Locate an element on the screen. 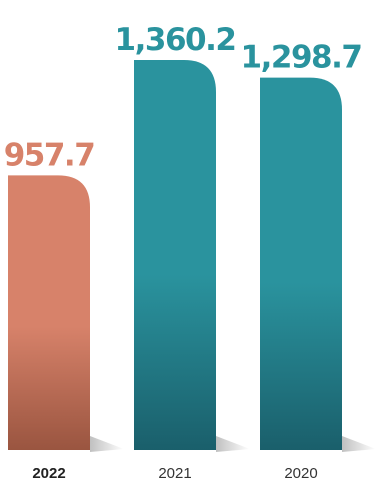 The image size is (379, 488). value-label-2020: 1,298.7 is located at coordinates (301, 58).